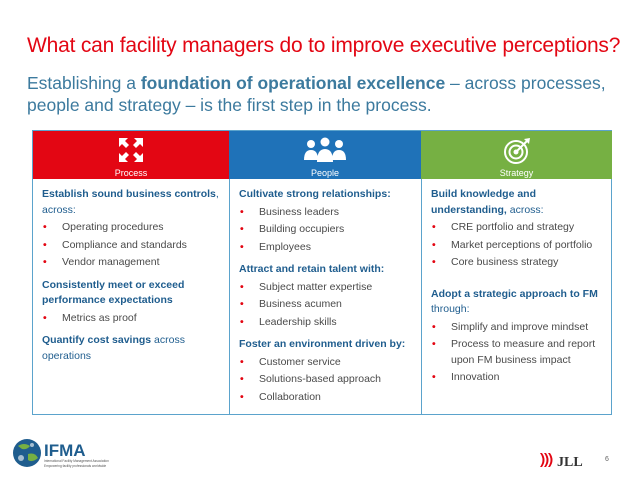 Image resolution: width=638 pixels, height=479 pixels. I want to click on list-item: Leadership skills, so click(327, 323).